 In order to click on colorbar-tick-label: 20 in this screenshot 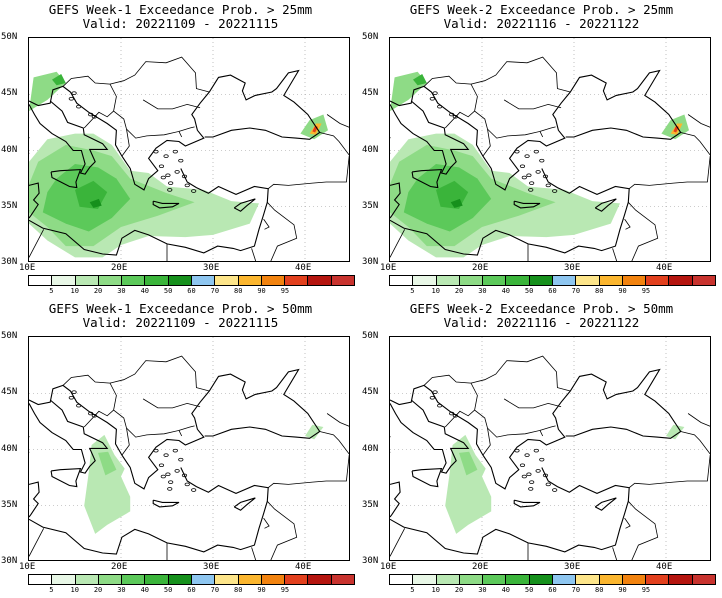, I will do `click(98, 291)`.